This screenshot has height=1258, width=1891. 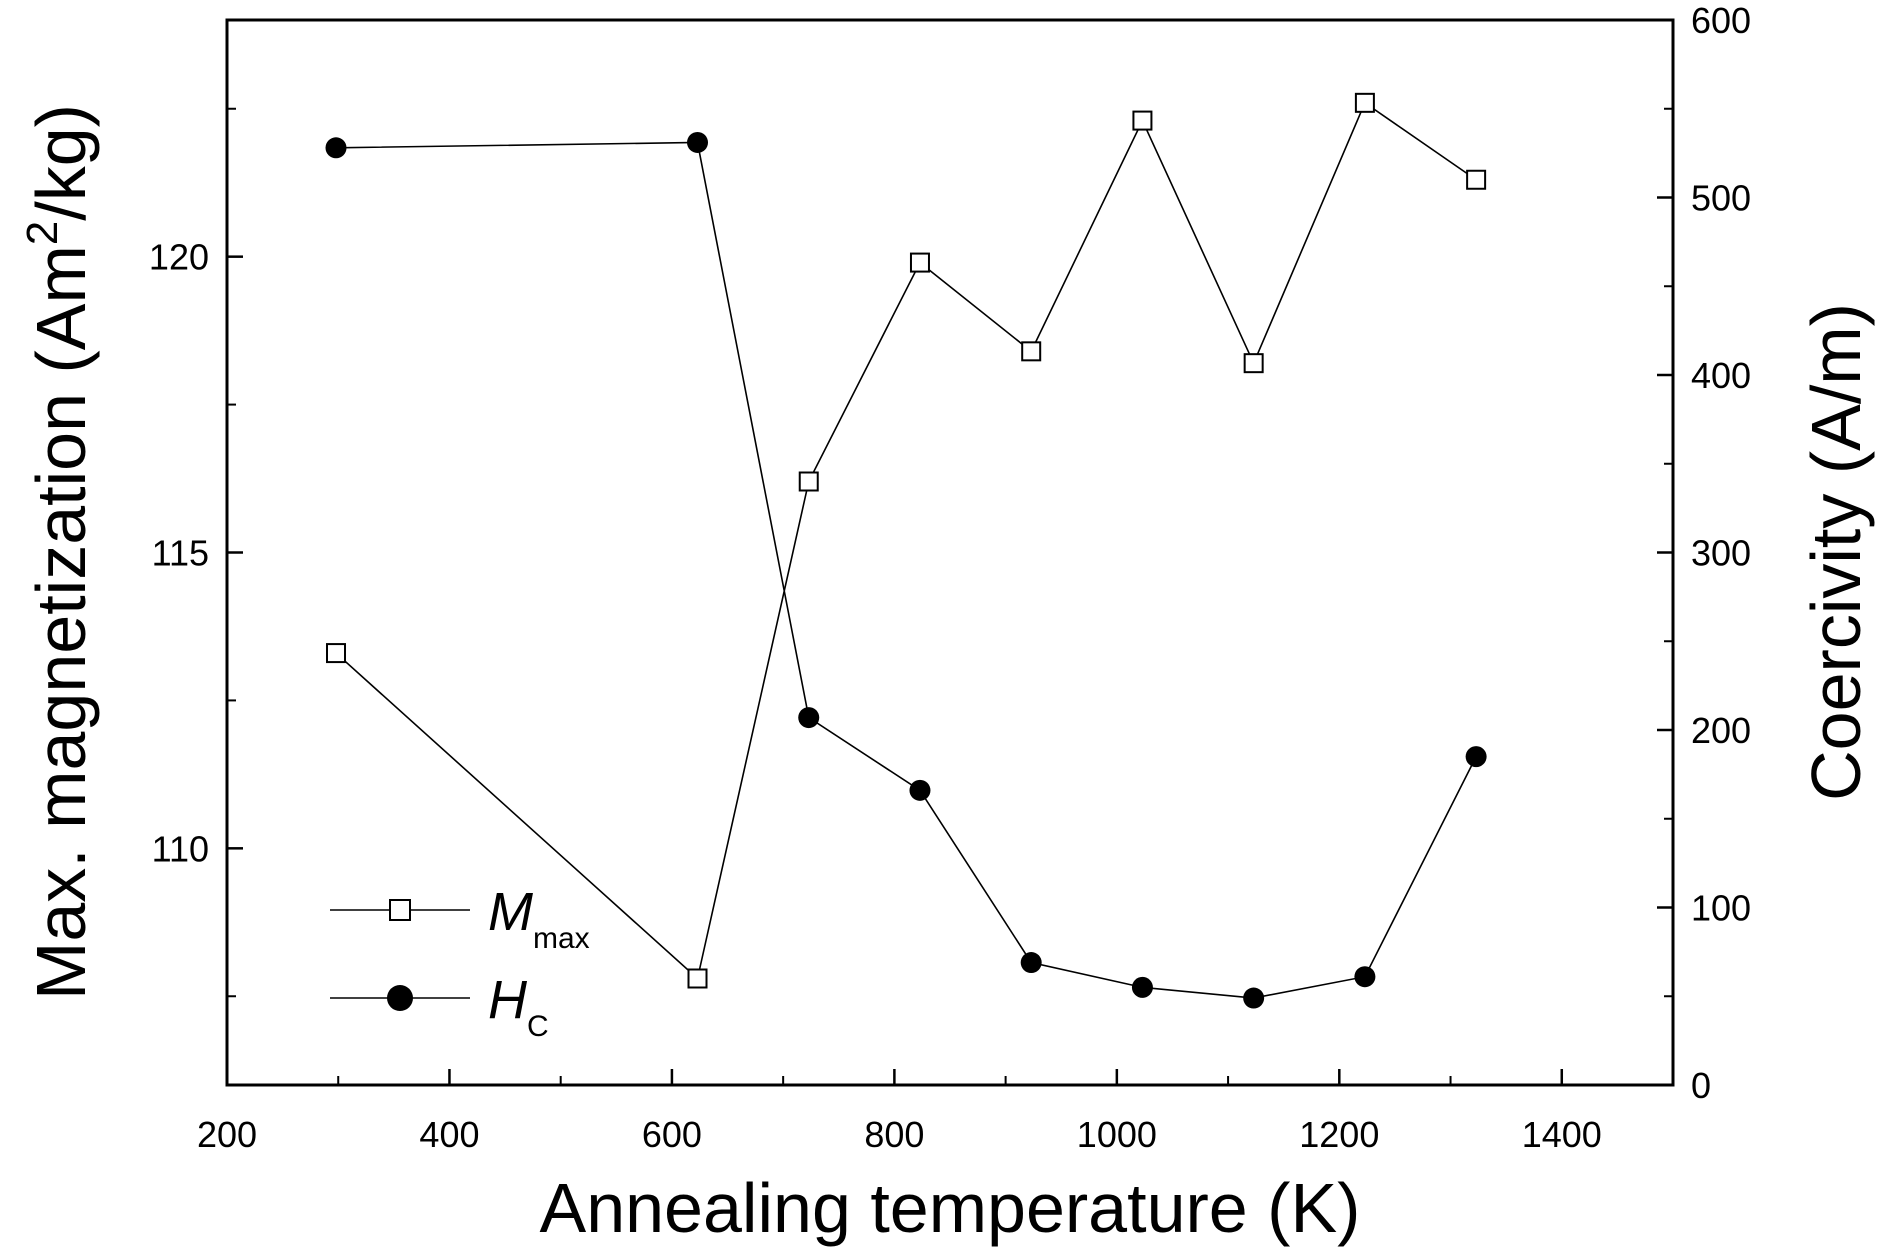 I want to click on x-tick-label: 600, so click(x=672, y=1134).